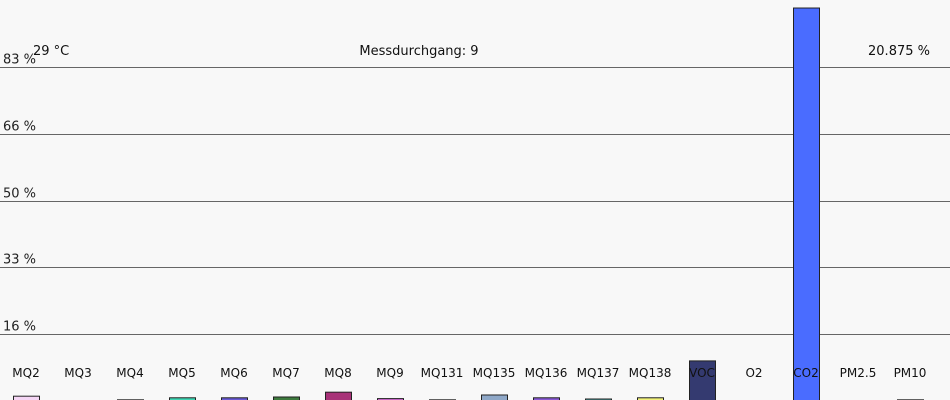 The image size is (950, 400). I want to click on x-tick-label: MQ136, so click(546, 373).